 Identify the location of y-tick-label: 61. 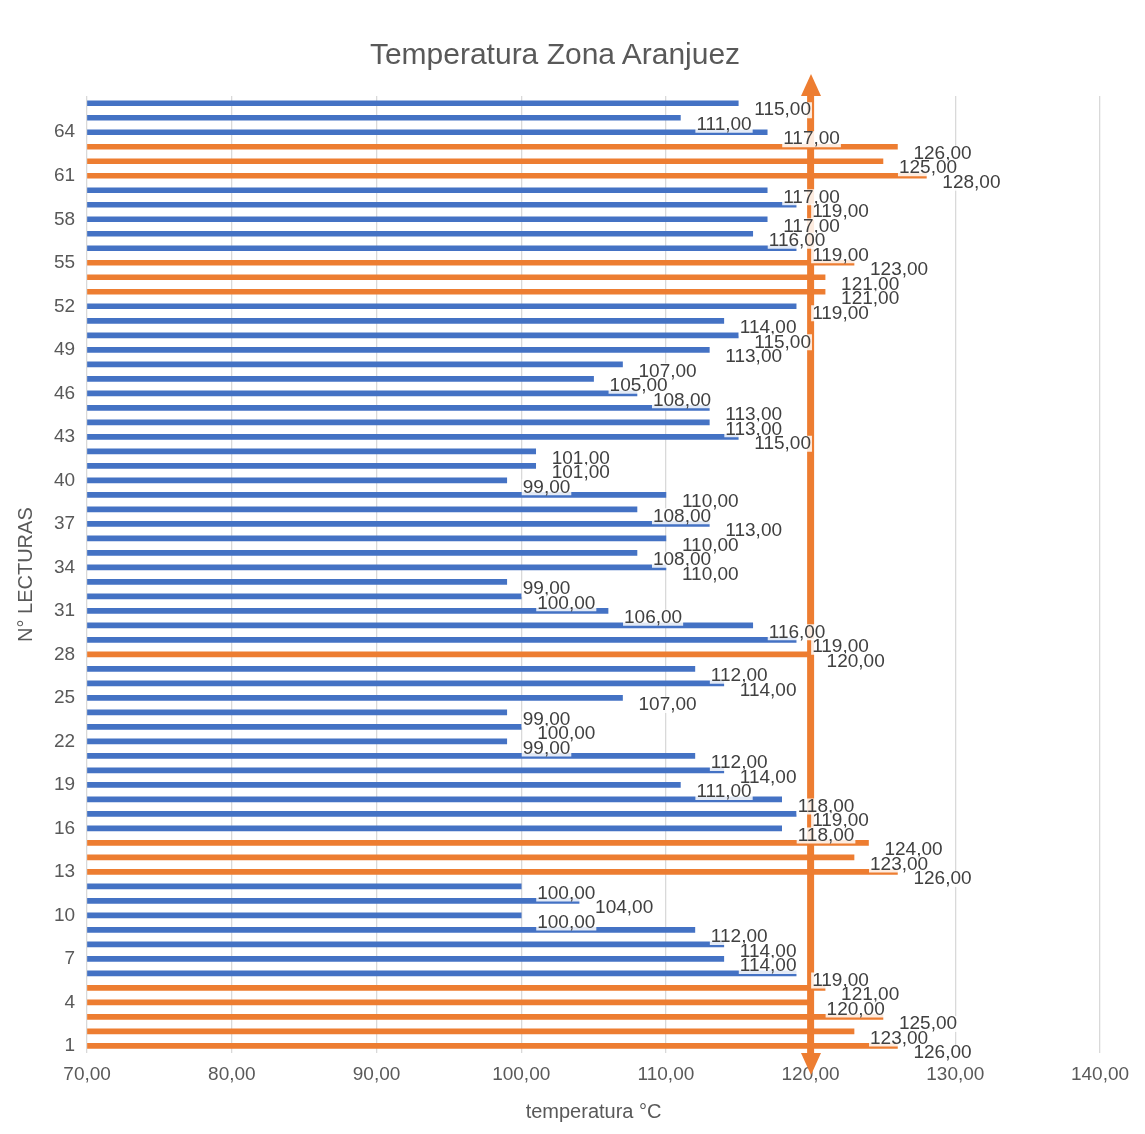
(64, 174).